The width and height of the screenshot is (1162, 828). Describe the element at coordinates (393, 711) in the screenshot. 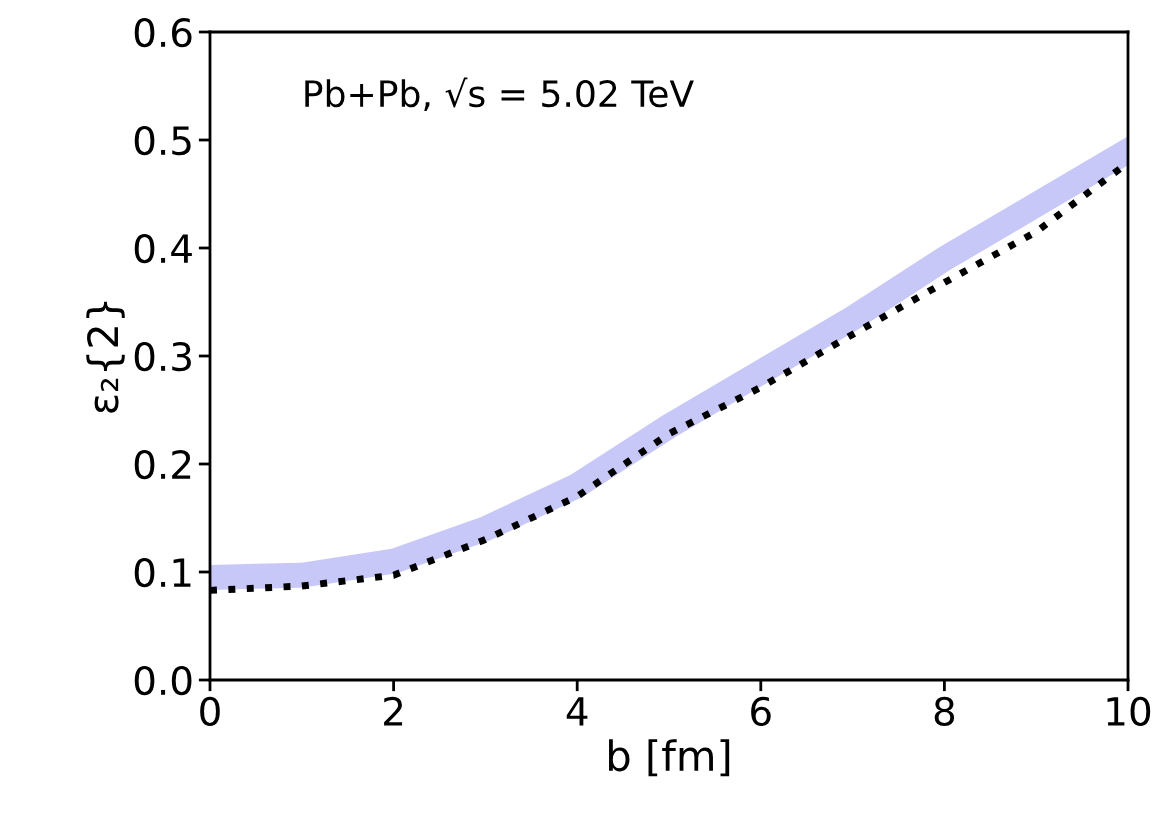

I see `x-tick-label: 2` at that location.